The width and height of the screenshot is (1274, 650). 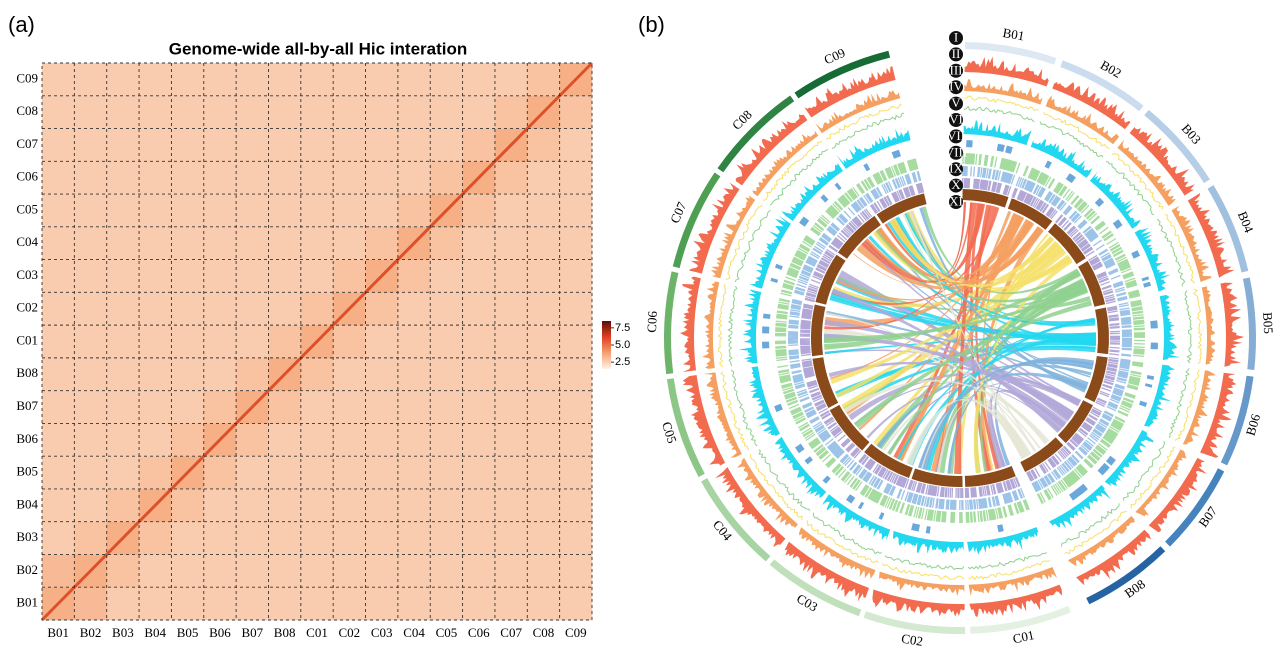 What do you see at coordinates (27, 110) in the screenshot?
I see `y-tick-label: C08` at bounding box center [27, 110].